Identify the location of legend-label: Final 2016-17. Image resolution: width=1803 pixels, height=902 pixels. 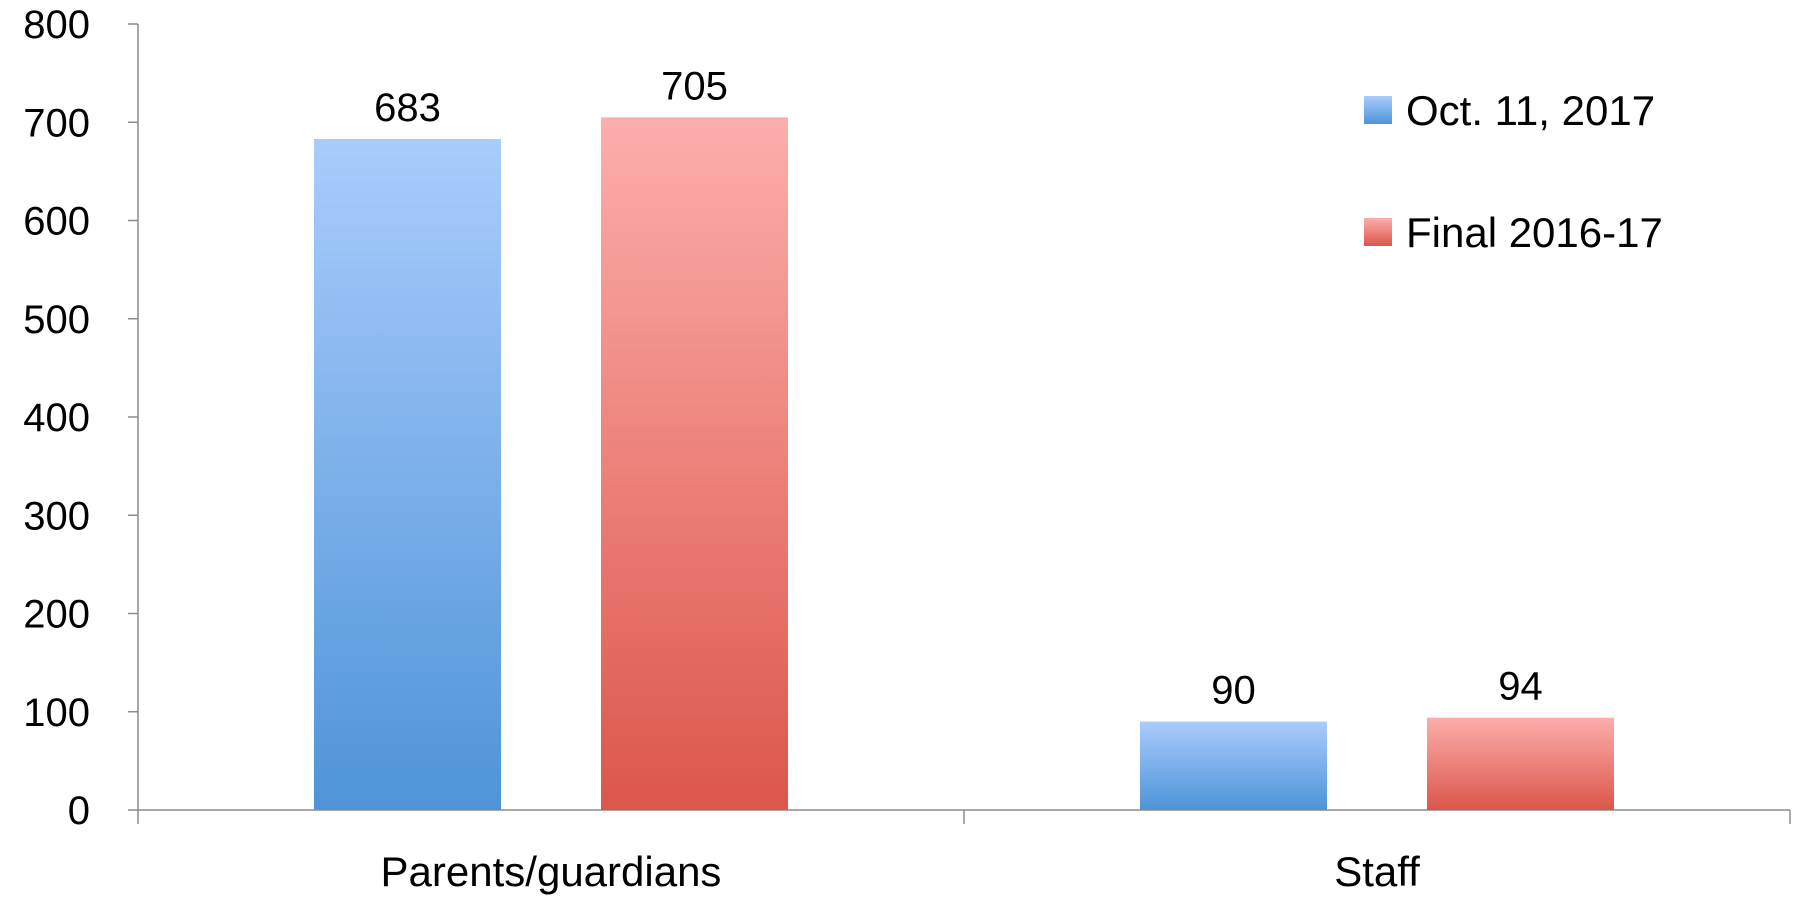
(1534, 232).